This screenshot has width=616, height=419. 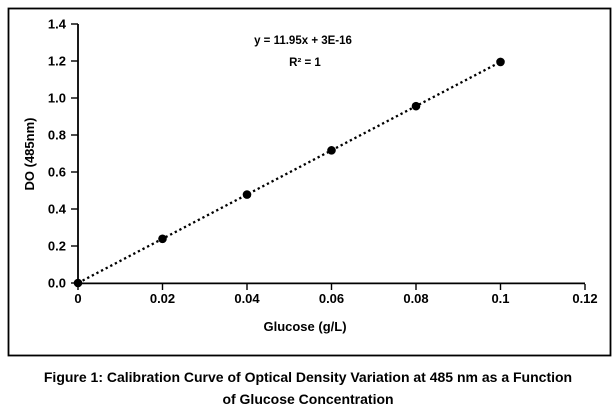 I want to click on y-axis-tick-label: 1.4, so click(x=57, y=24).